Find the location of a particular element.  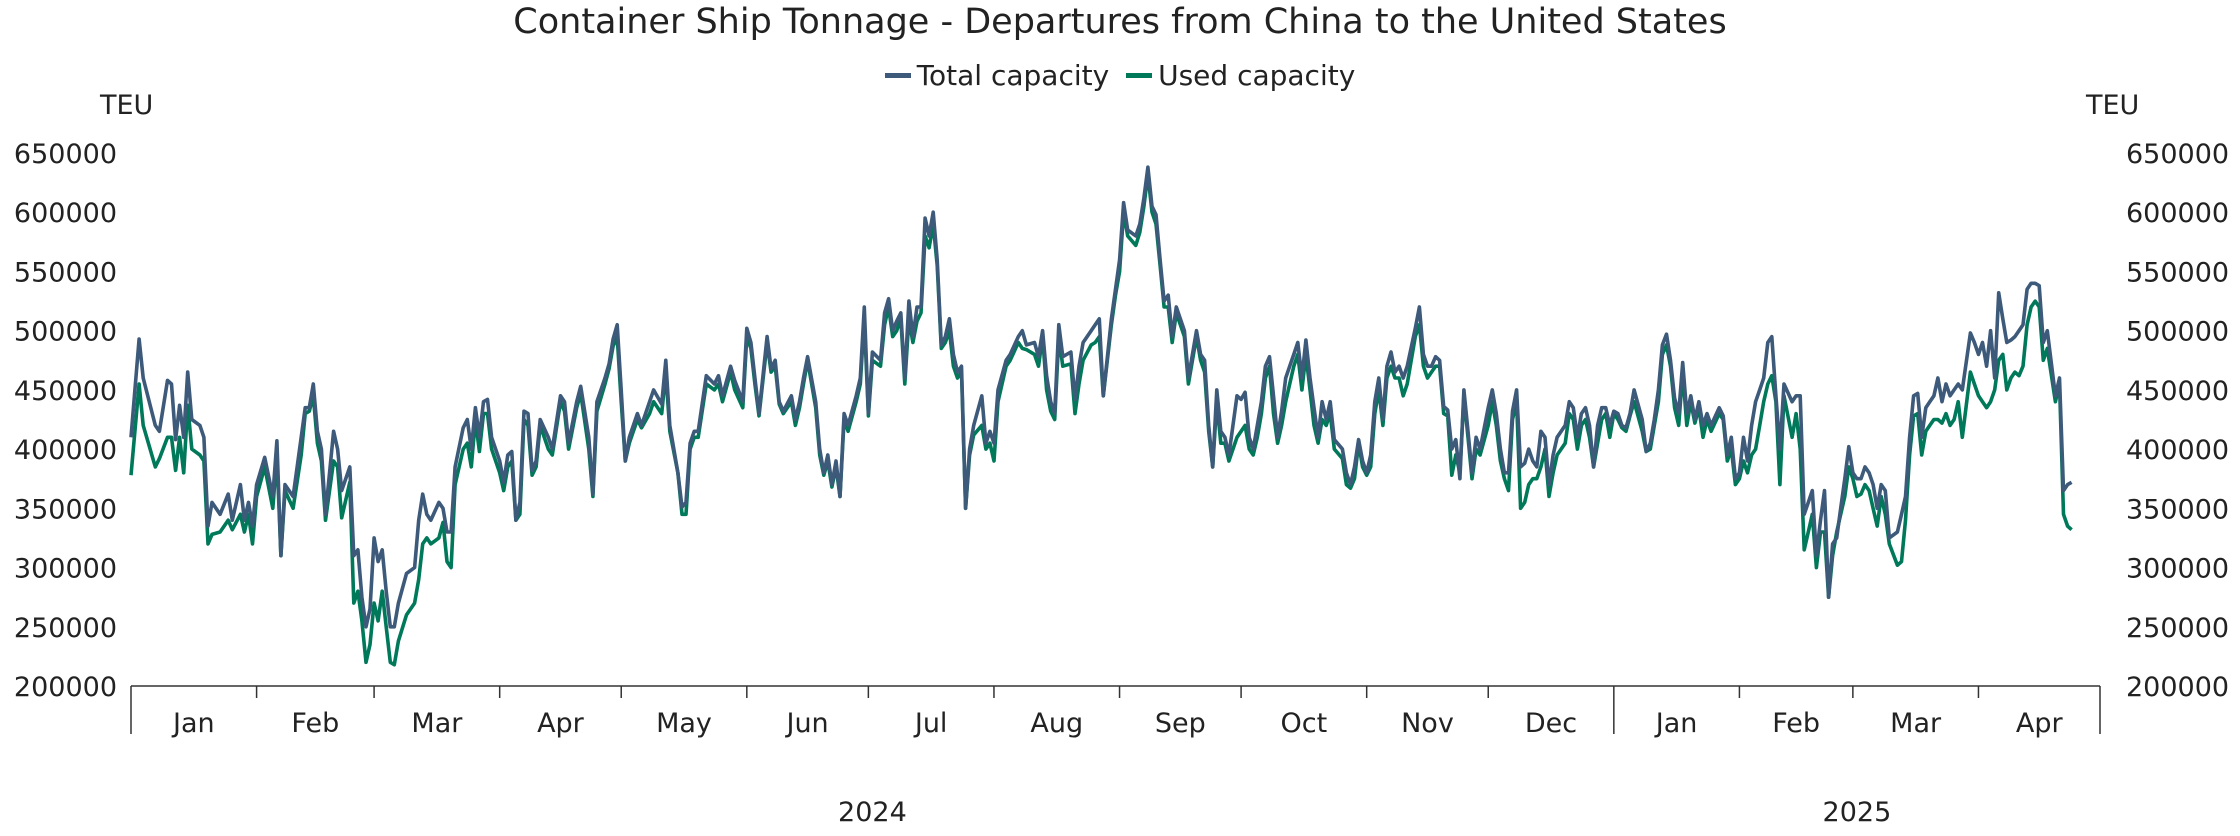

y-tick-label-right: 450000 is located at coordinates (2177, 391).